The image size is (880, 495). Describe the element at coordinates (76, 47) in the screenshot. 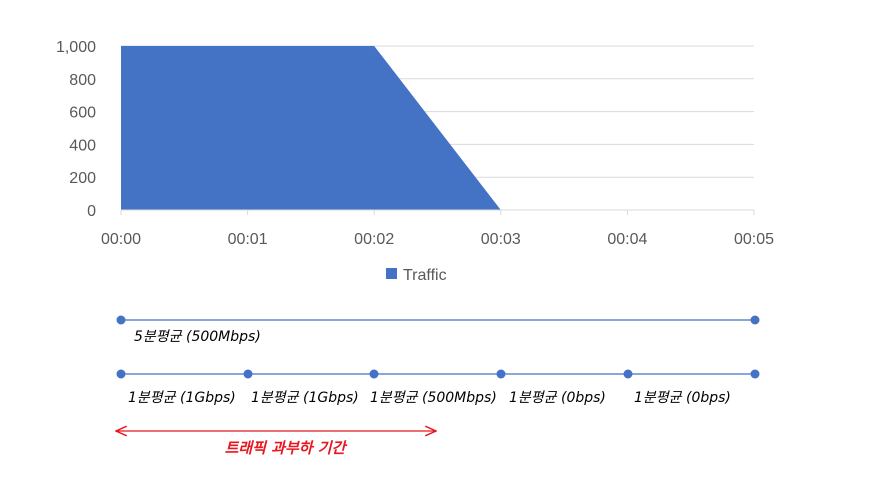

I see `y-tick-label: 1,000` at that location.